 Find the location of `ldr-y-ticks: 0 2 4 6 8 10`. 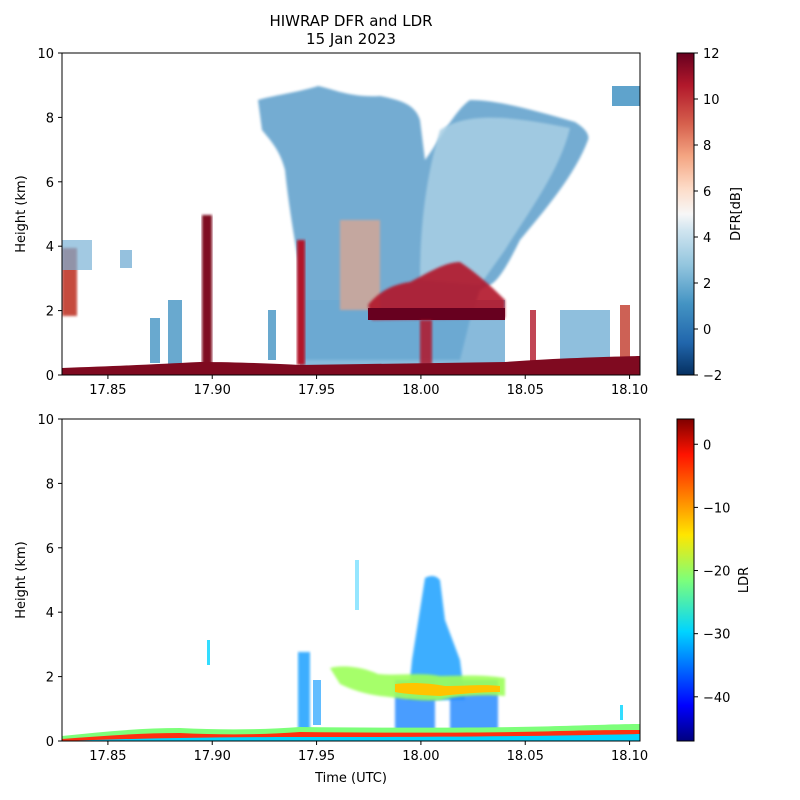

ldr-y-ticks: 0 2 4 6 8 10 is located at coordinates (49, 581).